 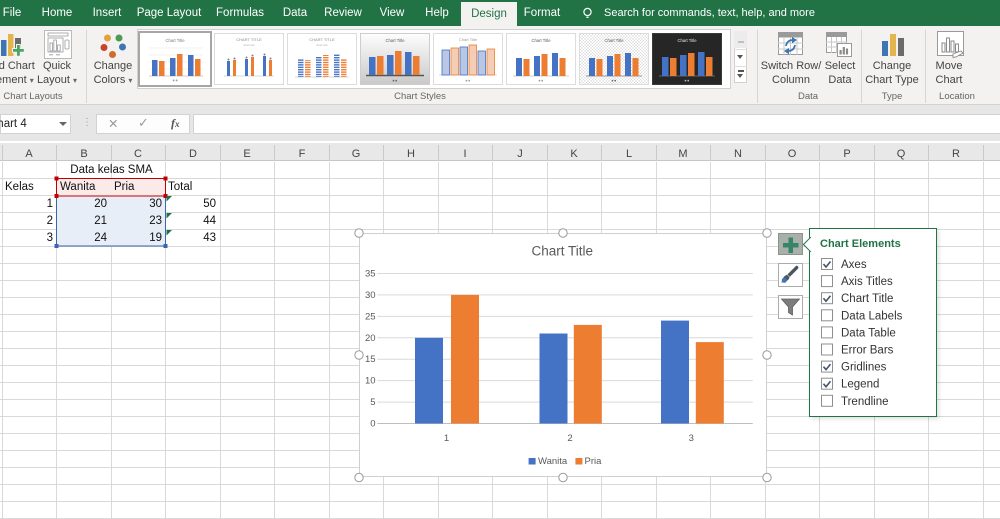 I want to click on svg-text: H, so click(x=411, y=154).